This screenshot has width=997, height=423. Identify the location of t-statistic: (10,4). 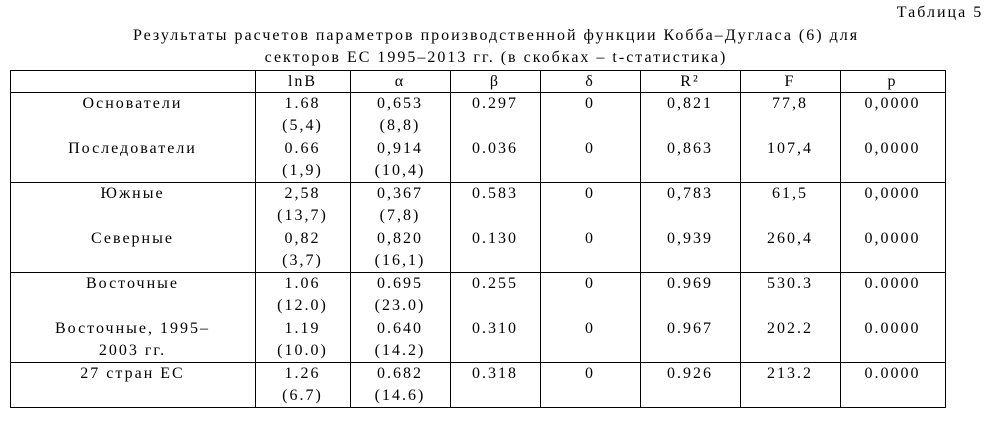
(400, 170).